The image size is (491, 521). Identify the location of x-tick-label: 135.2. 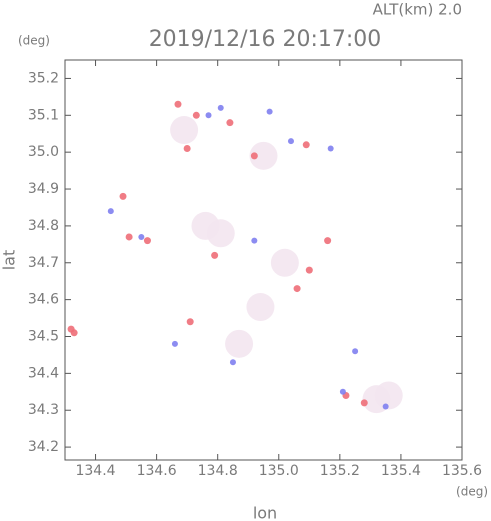
(340, 471).